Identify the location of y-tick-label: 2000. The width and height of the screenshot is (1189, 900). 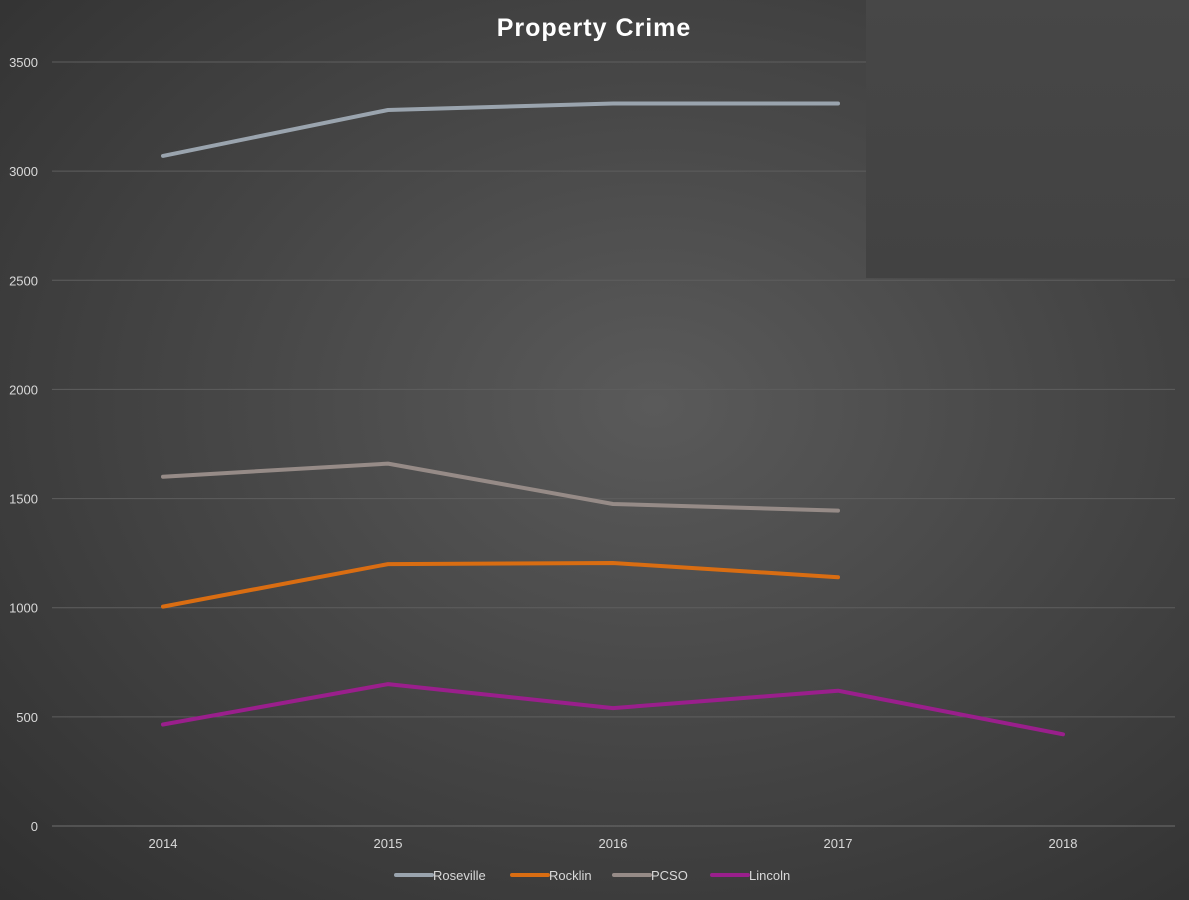
(23, 389).